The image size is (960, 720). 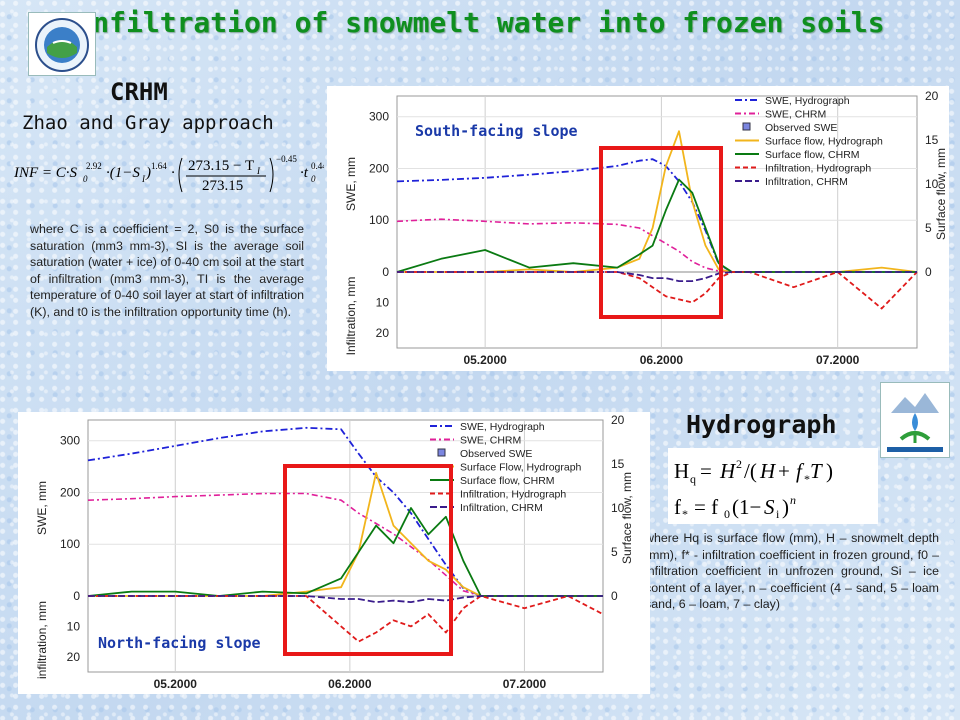 What do you see at coordinates (148, 123) in the screenshot?
I see `crhm-subtitle: Zhao and Gray approach` at bounding box center [148, 123].